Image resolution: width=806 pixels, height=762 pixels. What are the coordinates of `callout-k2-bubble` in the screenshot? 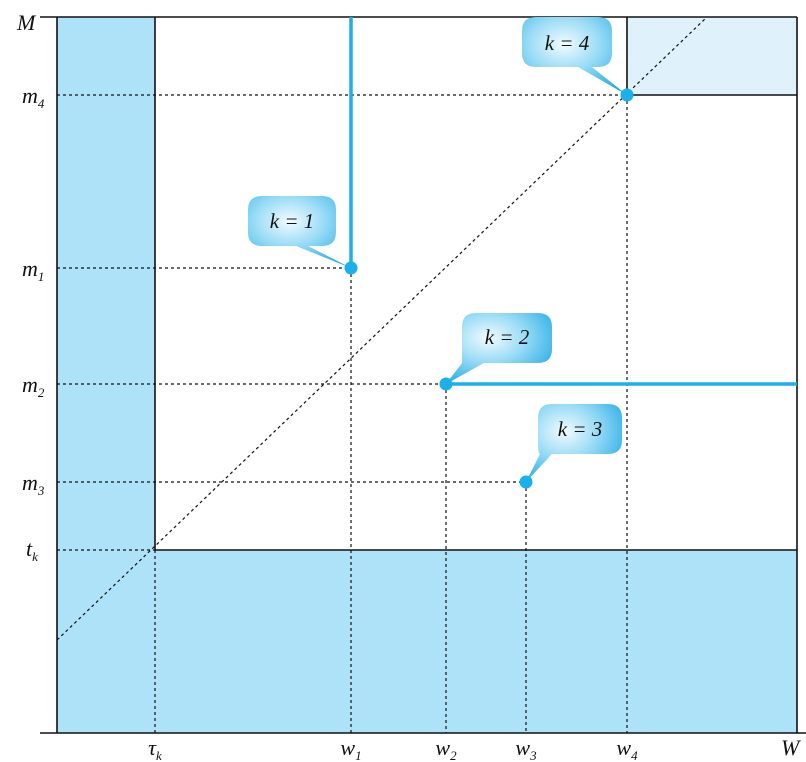 It's located at (499, 348).